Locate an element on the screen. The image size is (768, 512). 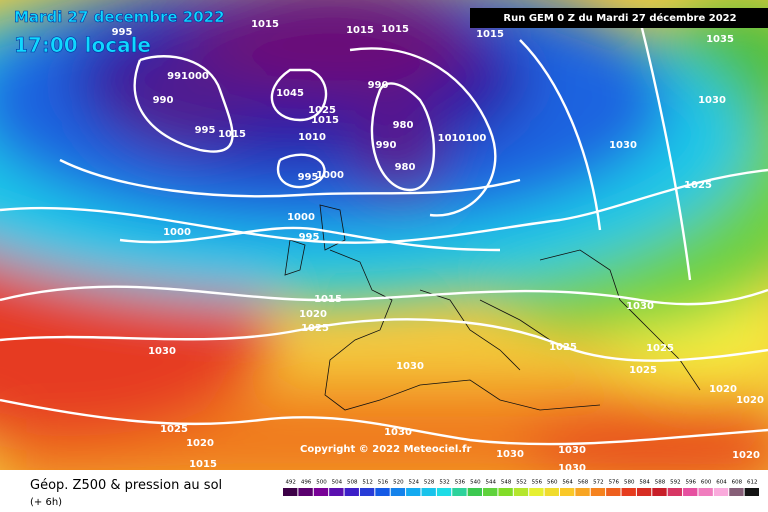
legend-tick-label: 604 is located at coordinates (721, 483).